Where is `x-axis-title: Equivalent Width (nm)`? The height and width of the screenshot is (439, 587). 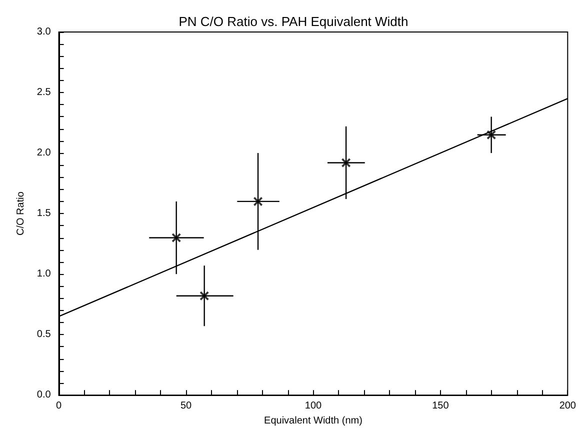 x-axis-title: Equivalent Width (nm) is located at coordinates (313, 421).